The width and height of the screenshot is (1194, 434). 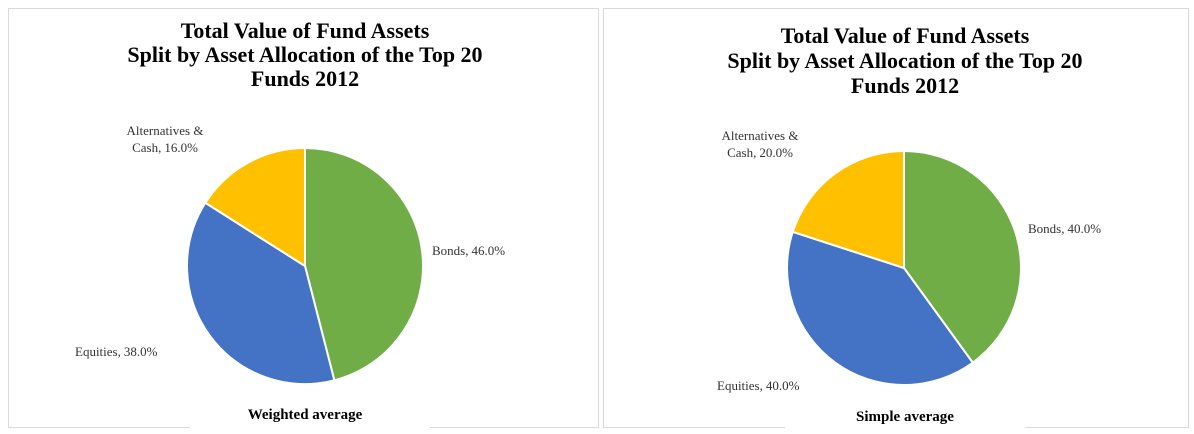 I want to click on data-label: Alternatives & Cash20.0%, so click(x=760, y=144).